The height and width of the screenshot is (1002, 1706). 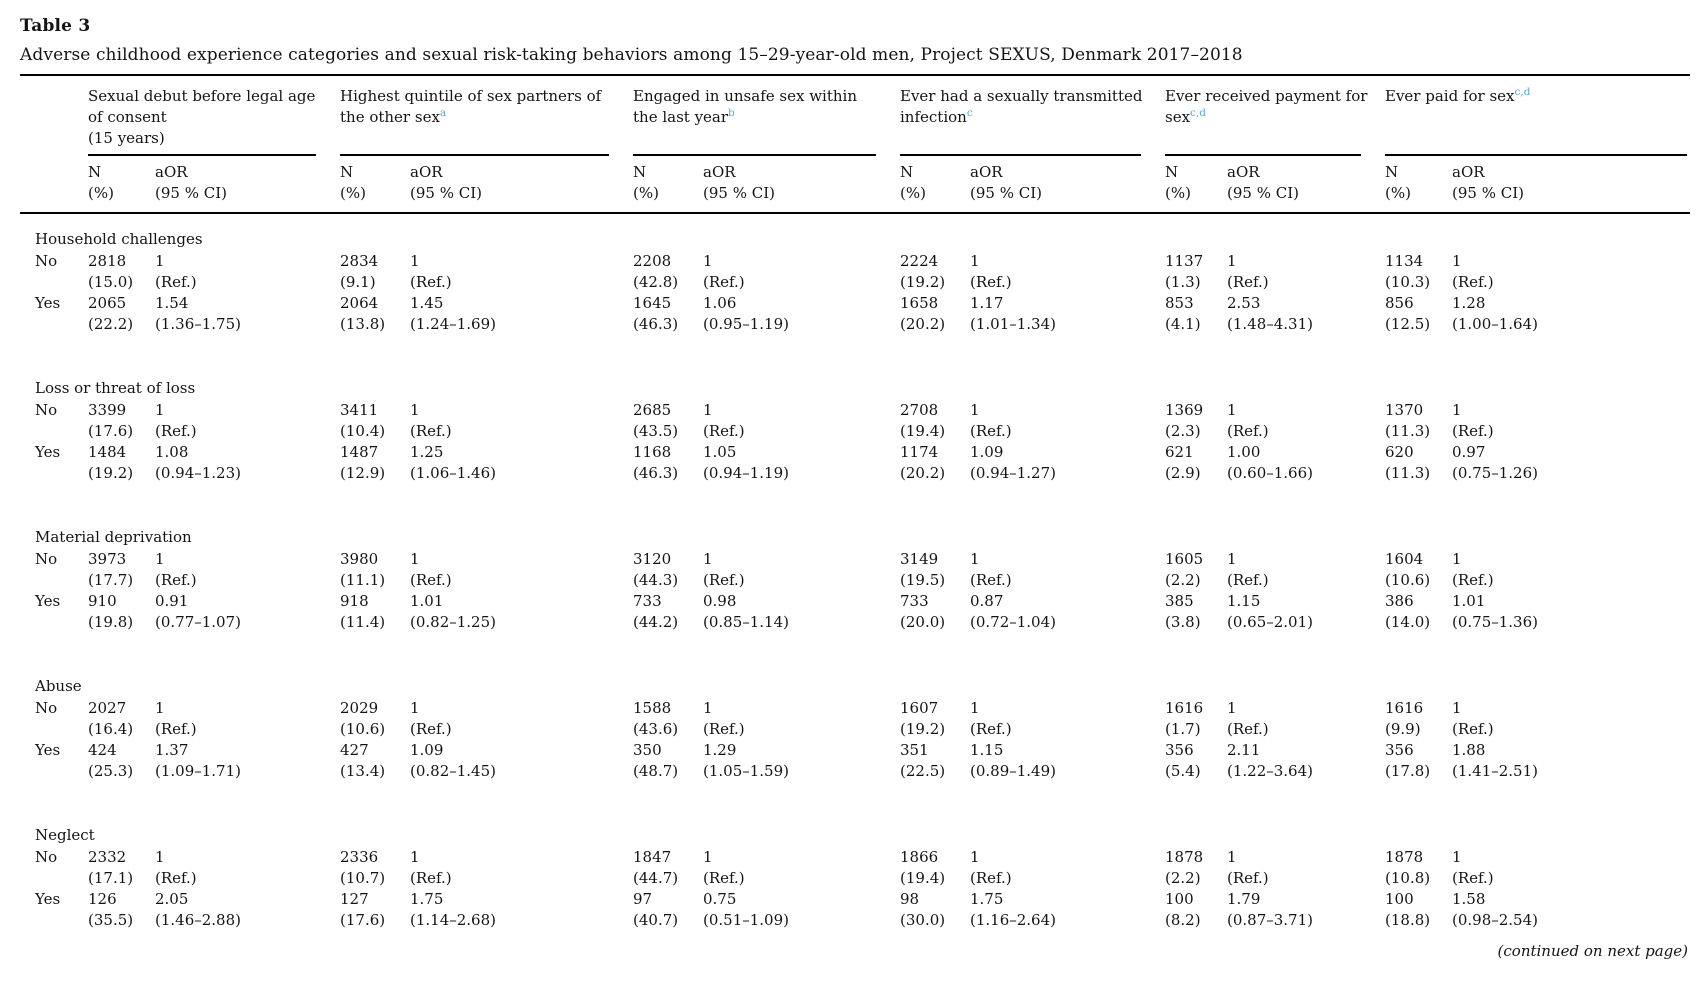 I want to click on n-value: 1847, so click(x=652, y=856).